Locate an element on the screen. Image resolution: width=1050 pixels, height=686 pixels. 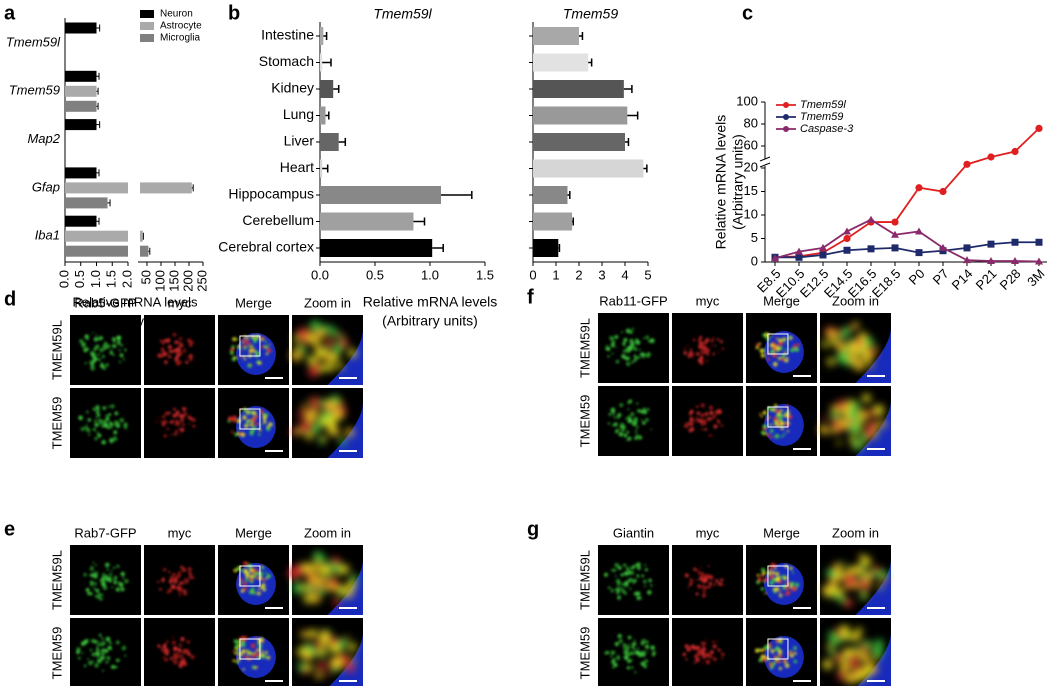
x-axis-label: Relative mRNA levels is located at coordinates (430, 302).